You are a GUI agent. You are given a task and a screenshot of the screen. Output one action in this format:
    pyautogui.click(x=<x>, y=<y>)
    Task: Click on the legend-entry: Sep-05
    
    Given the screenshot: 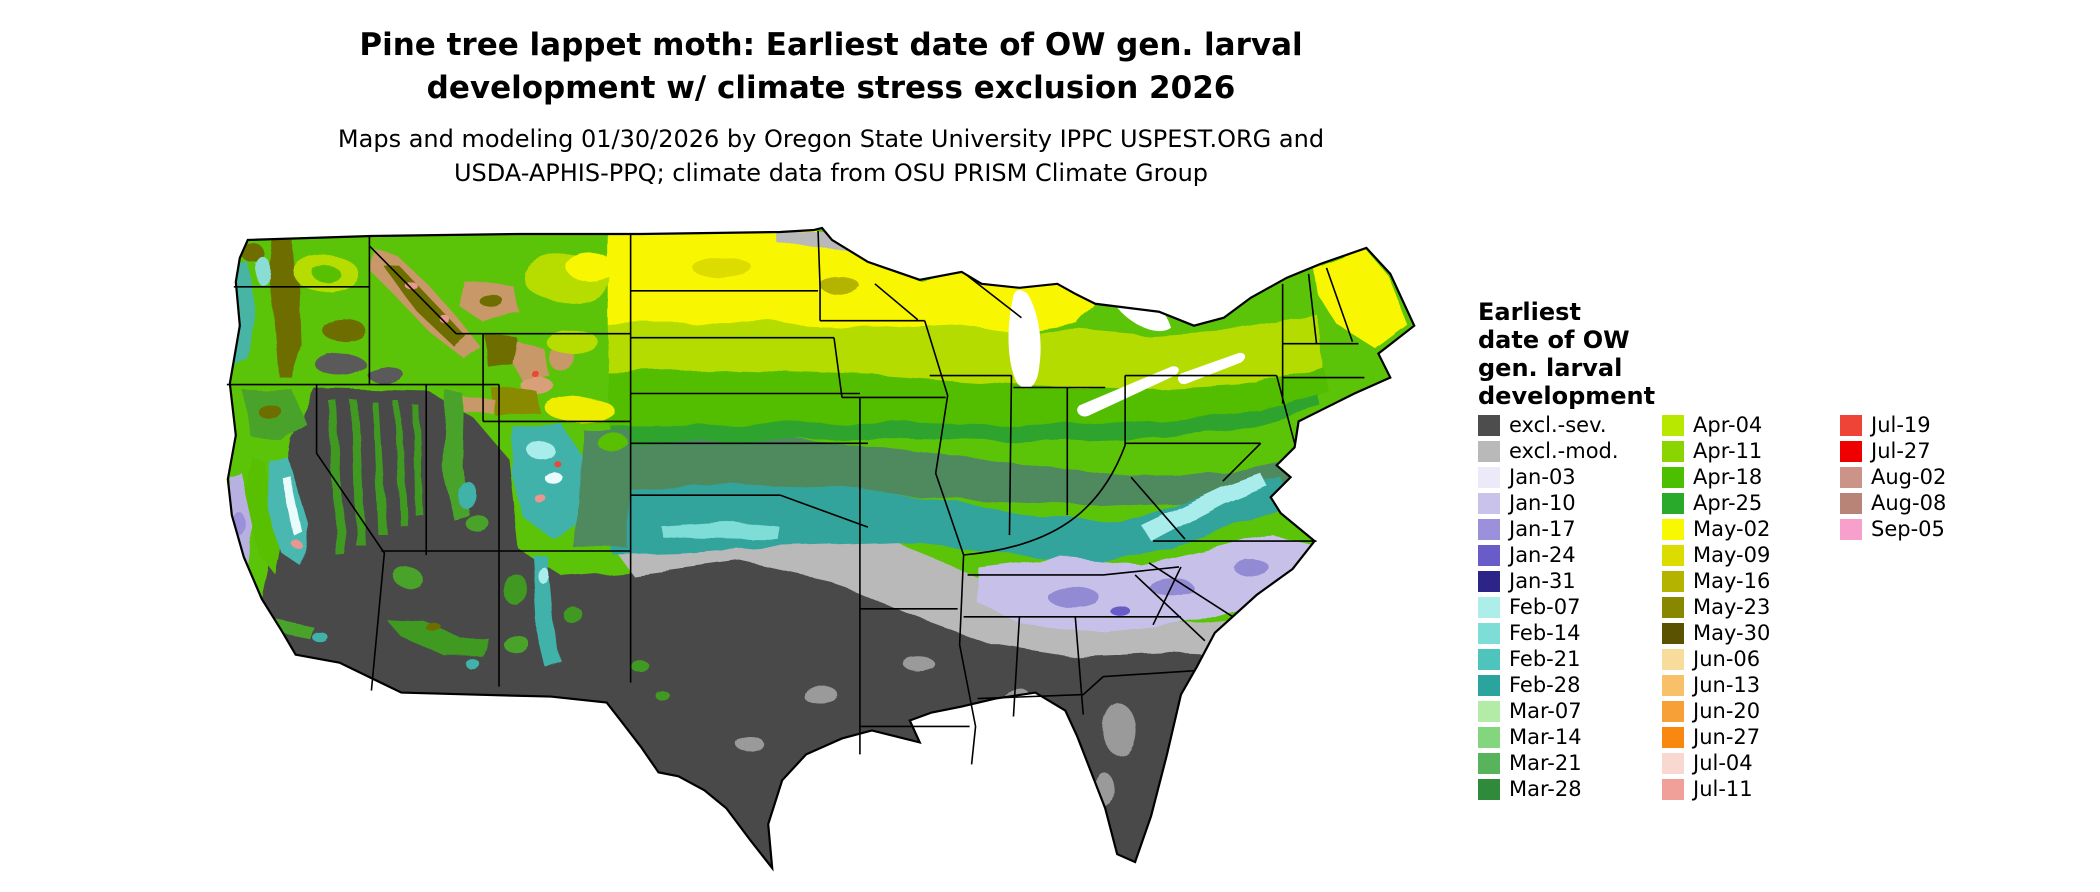 What is the action you would take?
    pyautogui.click(x=1893, y=529)
    